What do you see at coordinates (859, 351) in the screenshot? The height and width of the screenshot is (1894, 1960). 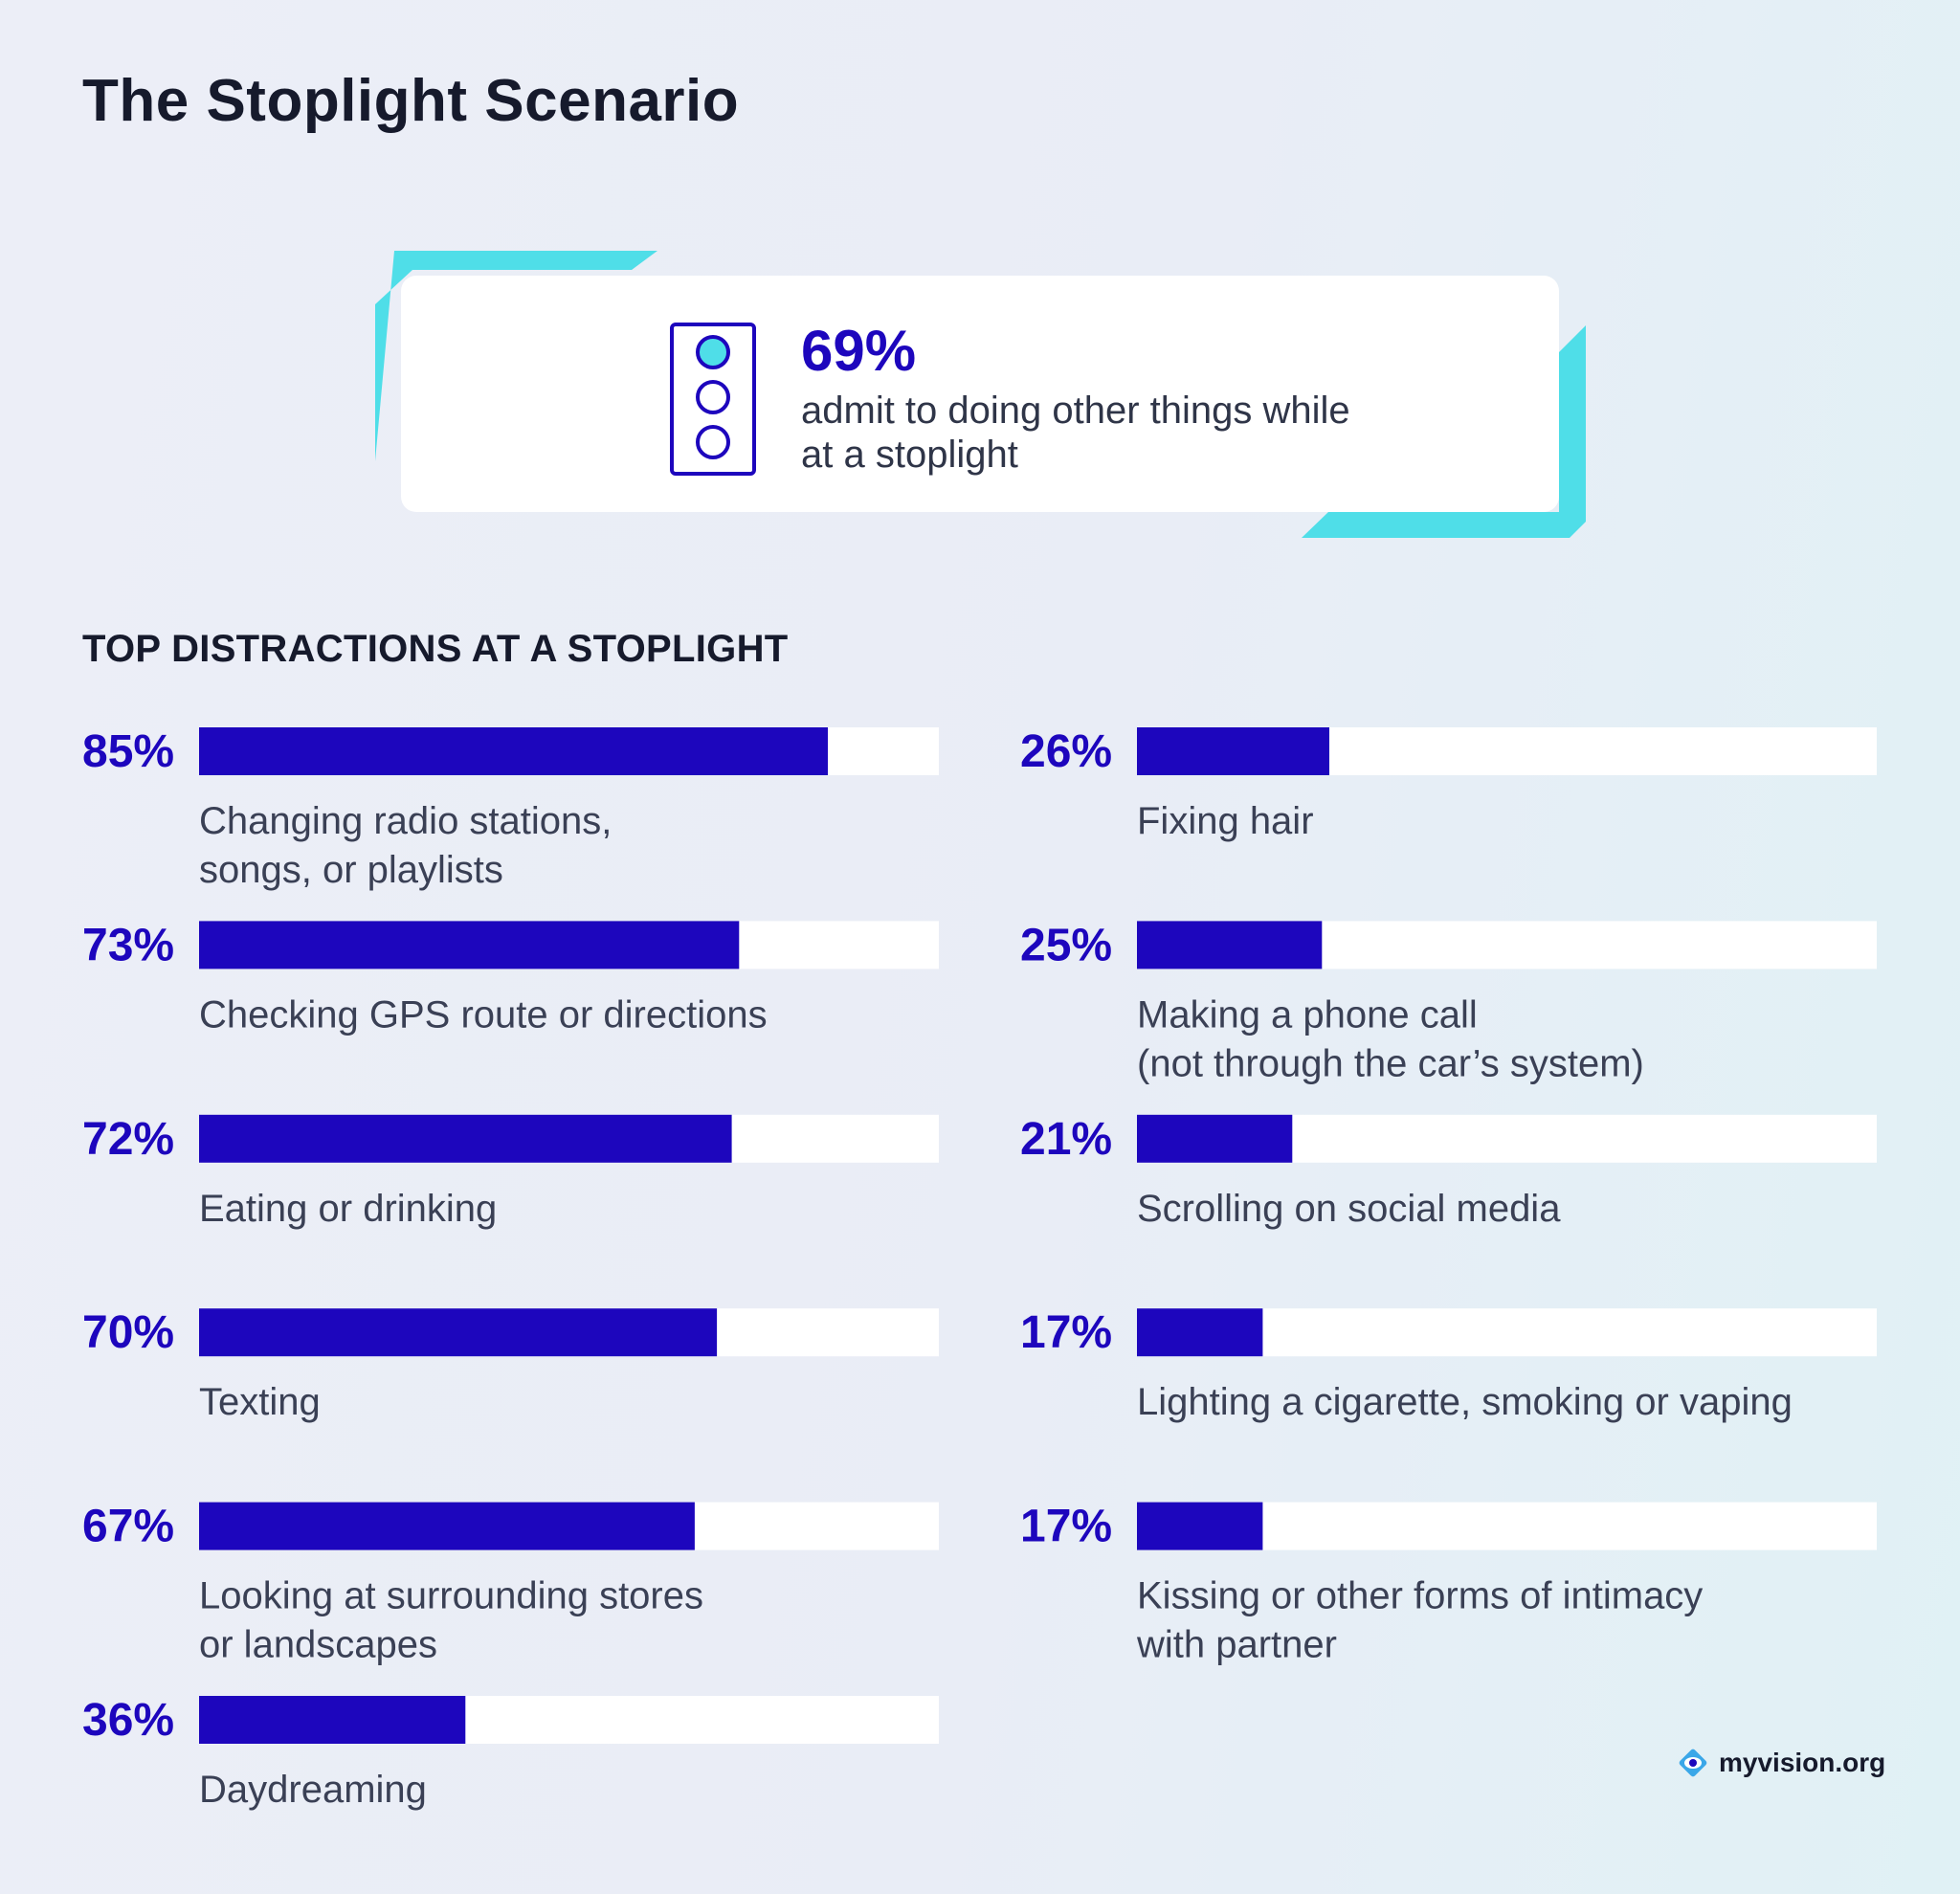 I see `callout-value: 69%` at bounding box center [859, 351].